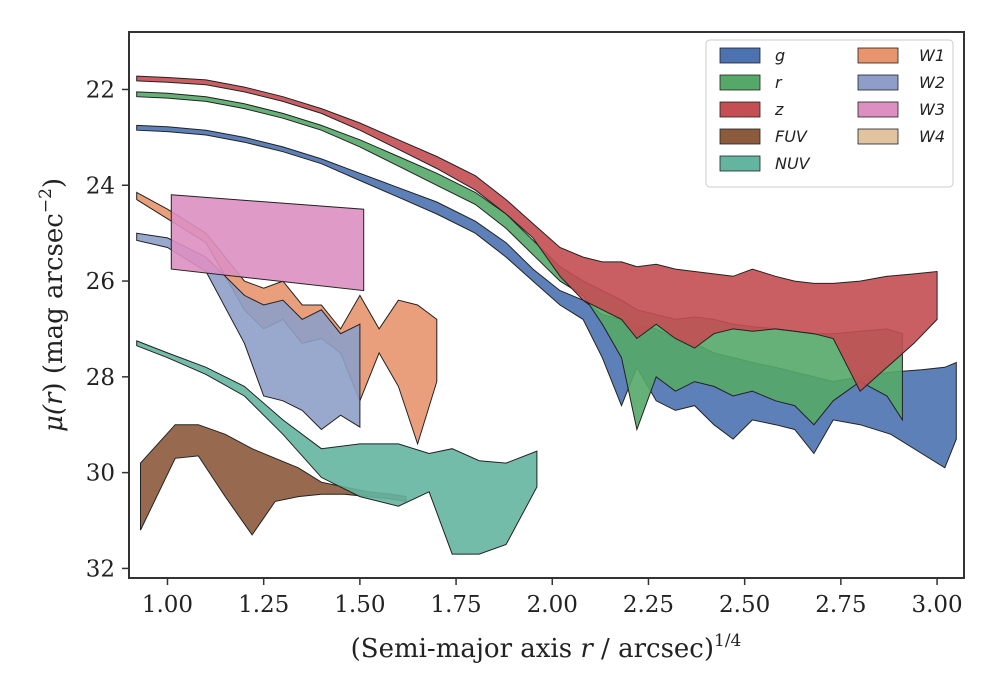  What do you see at coordinates (546, 647) in the screenshot?
I see `x-axis-label: (Semi-major axis r / arcsec)1/4` at bounding box center [546, 647].